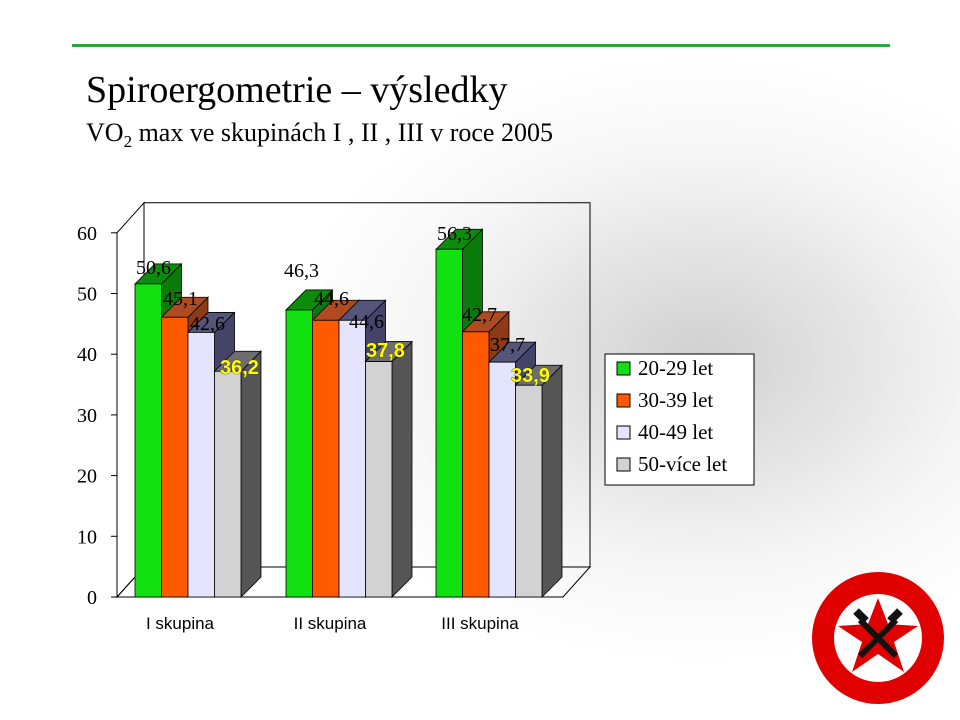 Image resolution: width=960 pixels, height=720 pixels. I want to click on bar-value-label: 45,1, so click(180, 299).